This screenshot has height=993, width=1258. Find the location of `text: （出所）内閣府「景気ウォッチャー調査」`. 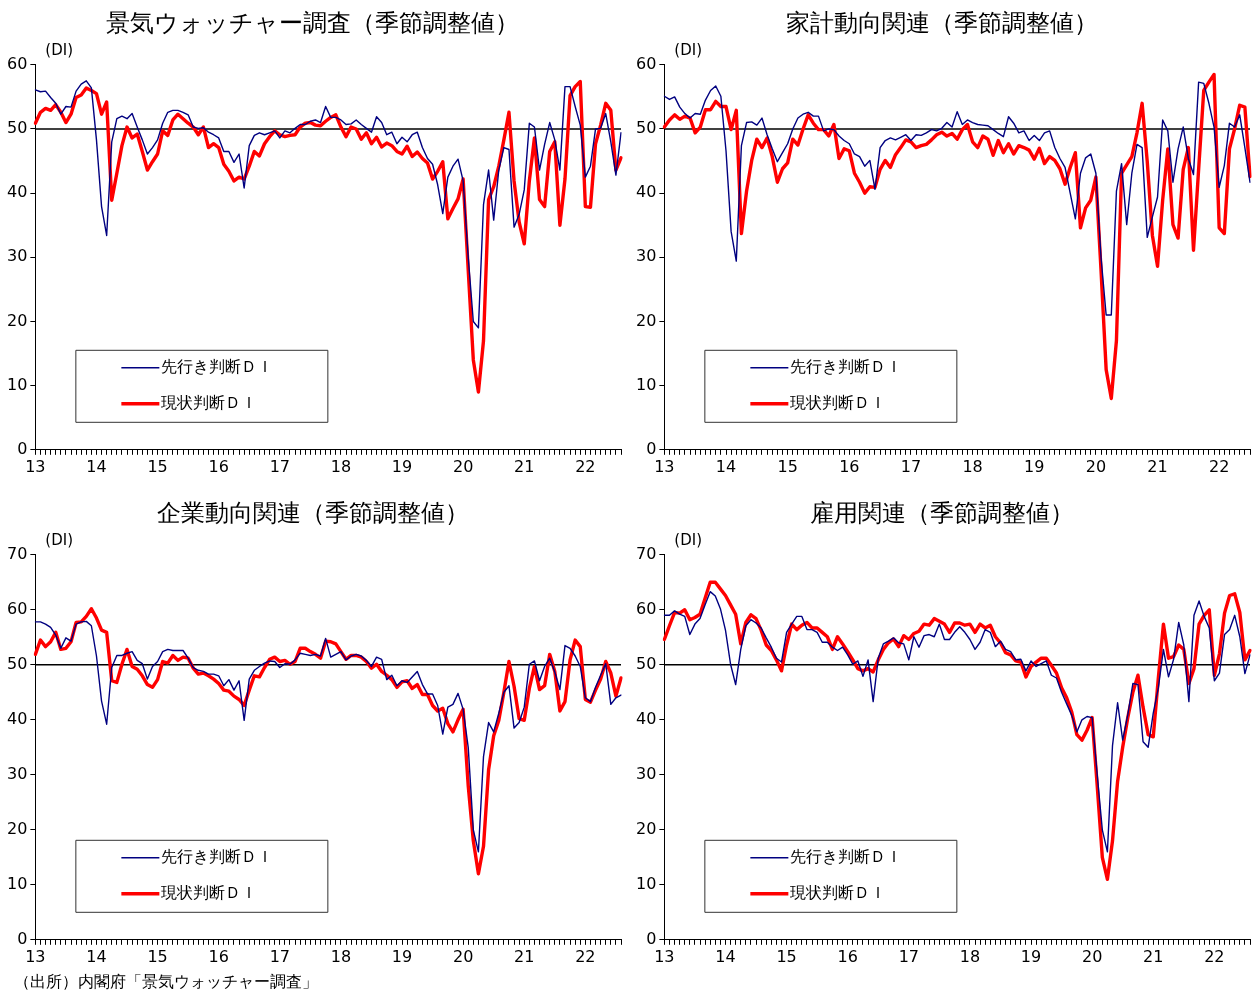

text: （出所）内閣府「景気ウォッチャー調査」 is located at coordinates (166, 982).